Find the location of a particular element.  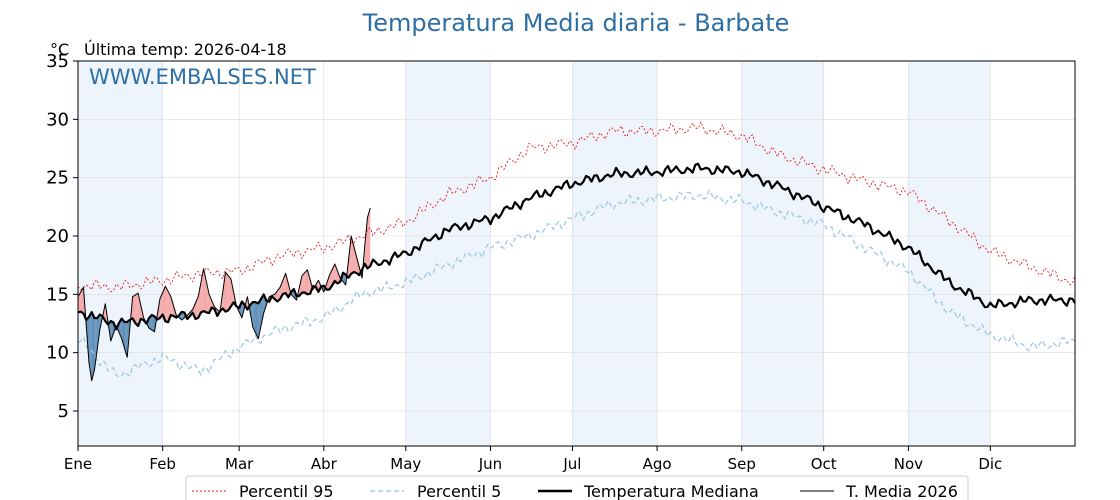

x-tick-label: Nov is located at coordinates (908, 464).